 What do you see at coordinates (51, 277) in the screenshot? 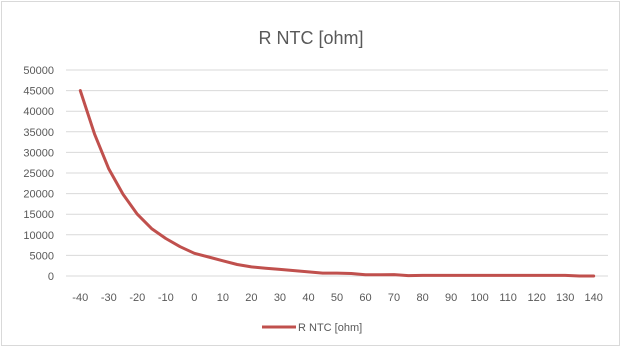
I see `y-tick-label: 0` at bounding box center [51, 277].